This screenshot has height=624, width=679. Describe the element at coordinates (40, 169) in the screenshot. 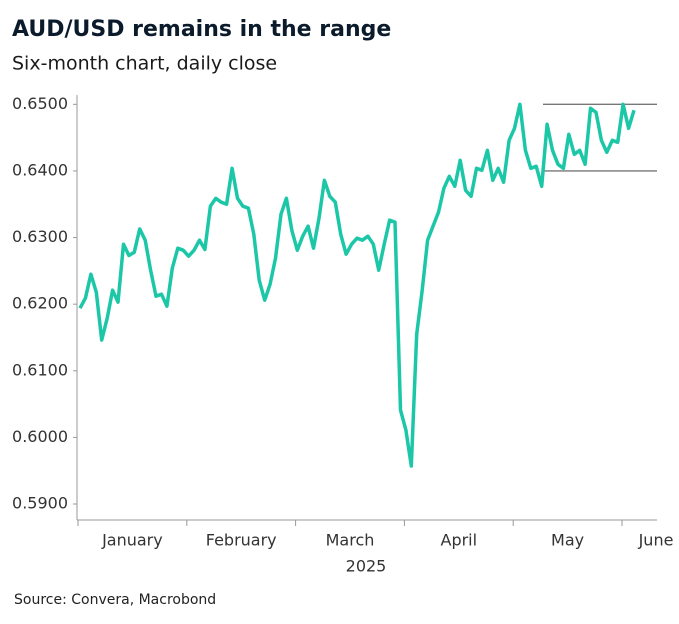

I see `y-tick-label: 0.6400` at that location.